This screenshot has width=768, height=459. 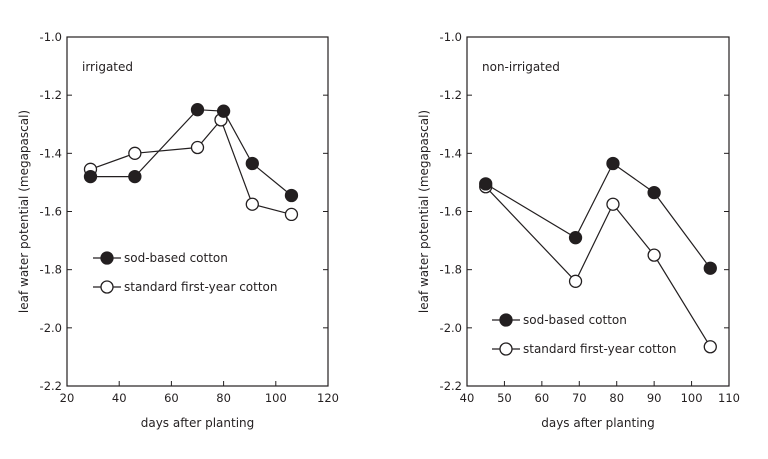 I want to click on panel-label: irrigated, so click(x=107, y=67).